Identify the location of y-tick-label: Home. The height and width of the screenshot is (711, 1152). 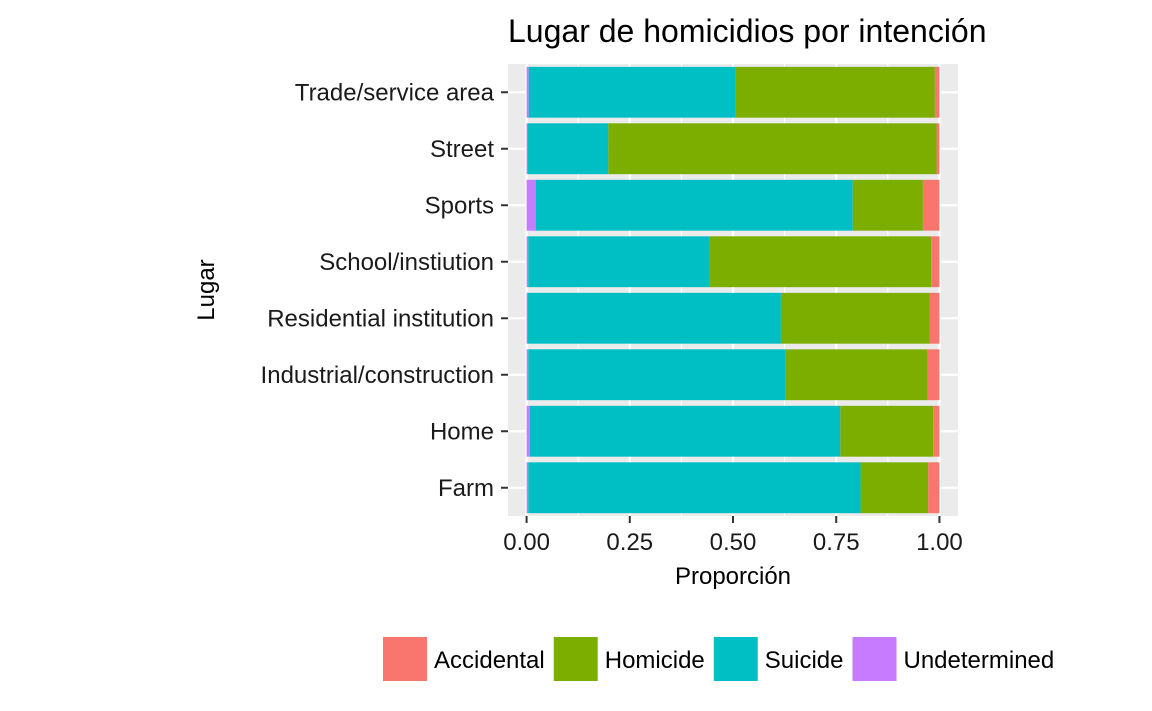
(462, 431).